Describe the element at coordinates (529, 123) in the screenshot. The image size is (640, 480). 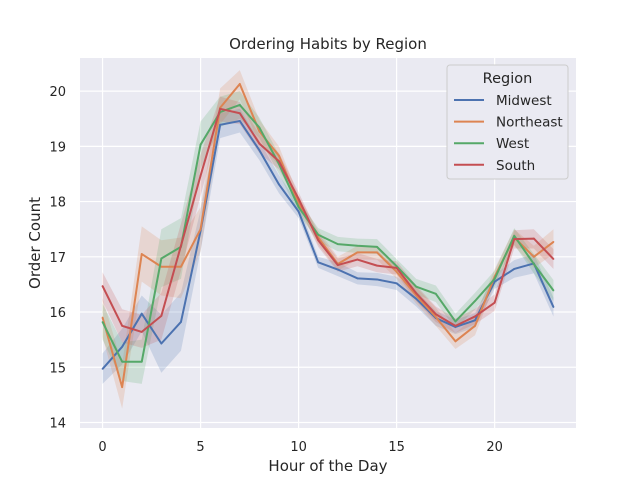
I see `legend-label-northeast: Northeast` at that location.